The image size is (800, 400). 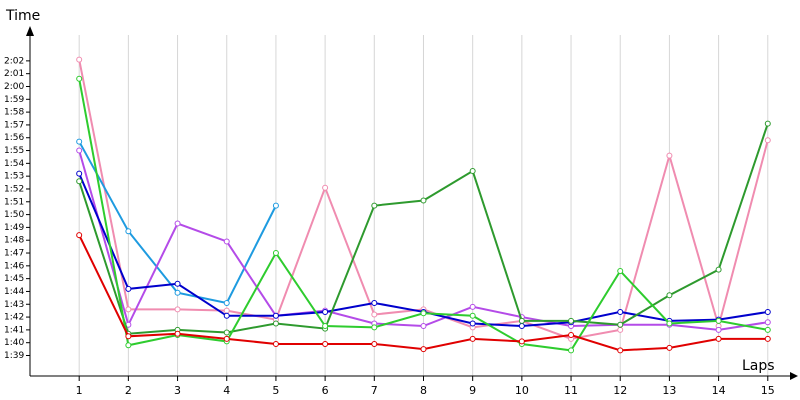 What do you see at coordinates (128, 390) in the screenshot?
I see `x-tick-label: 2` at bounding box center [128, 390].